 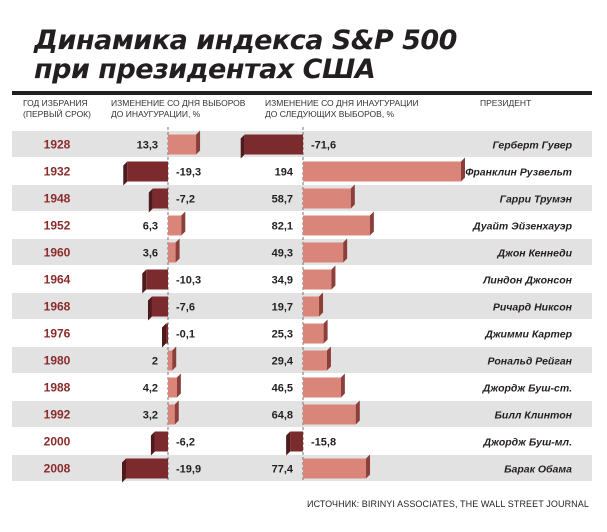 I want to click on value-label-post: 49,3, so click(x=282, y=254).